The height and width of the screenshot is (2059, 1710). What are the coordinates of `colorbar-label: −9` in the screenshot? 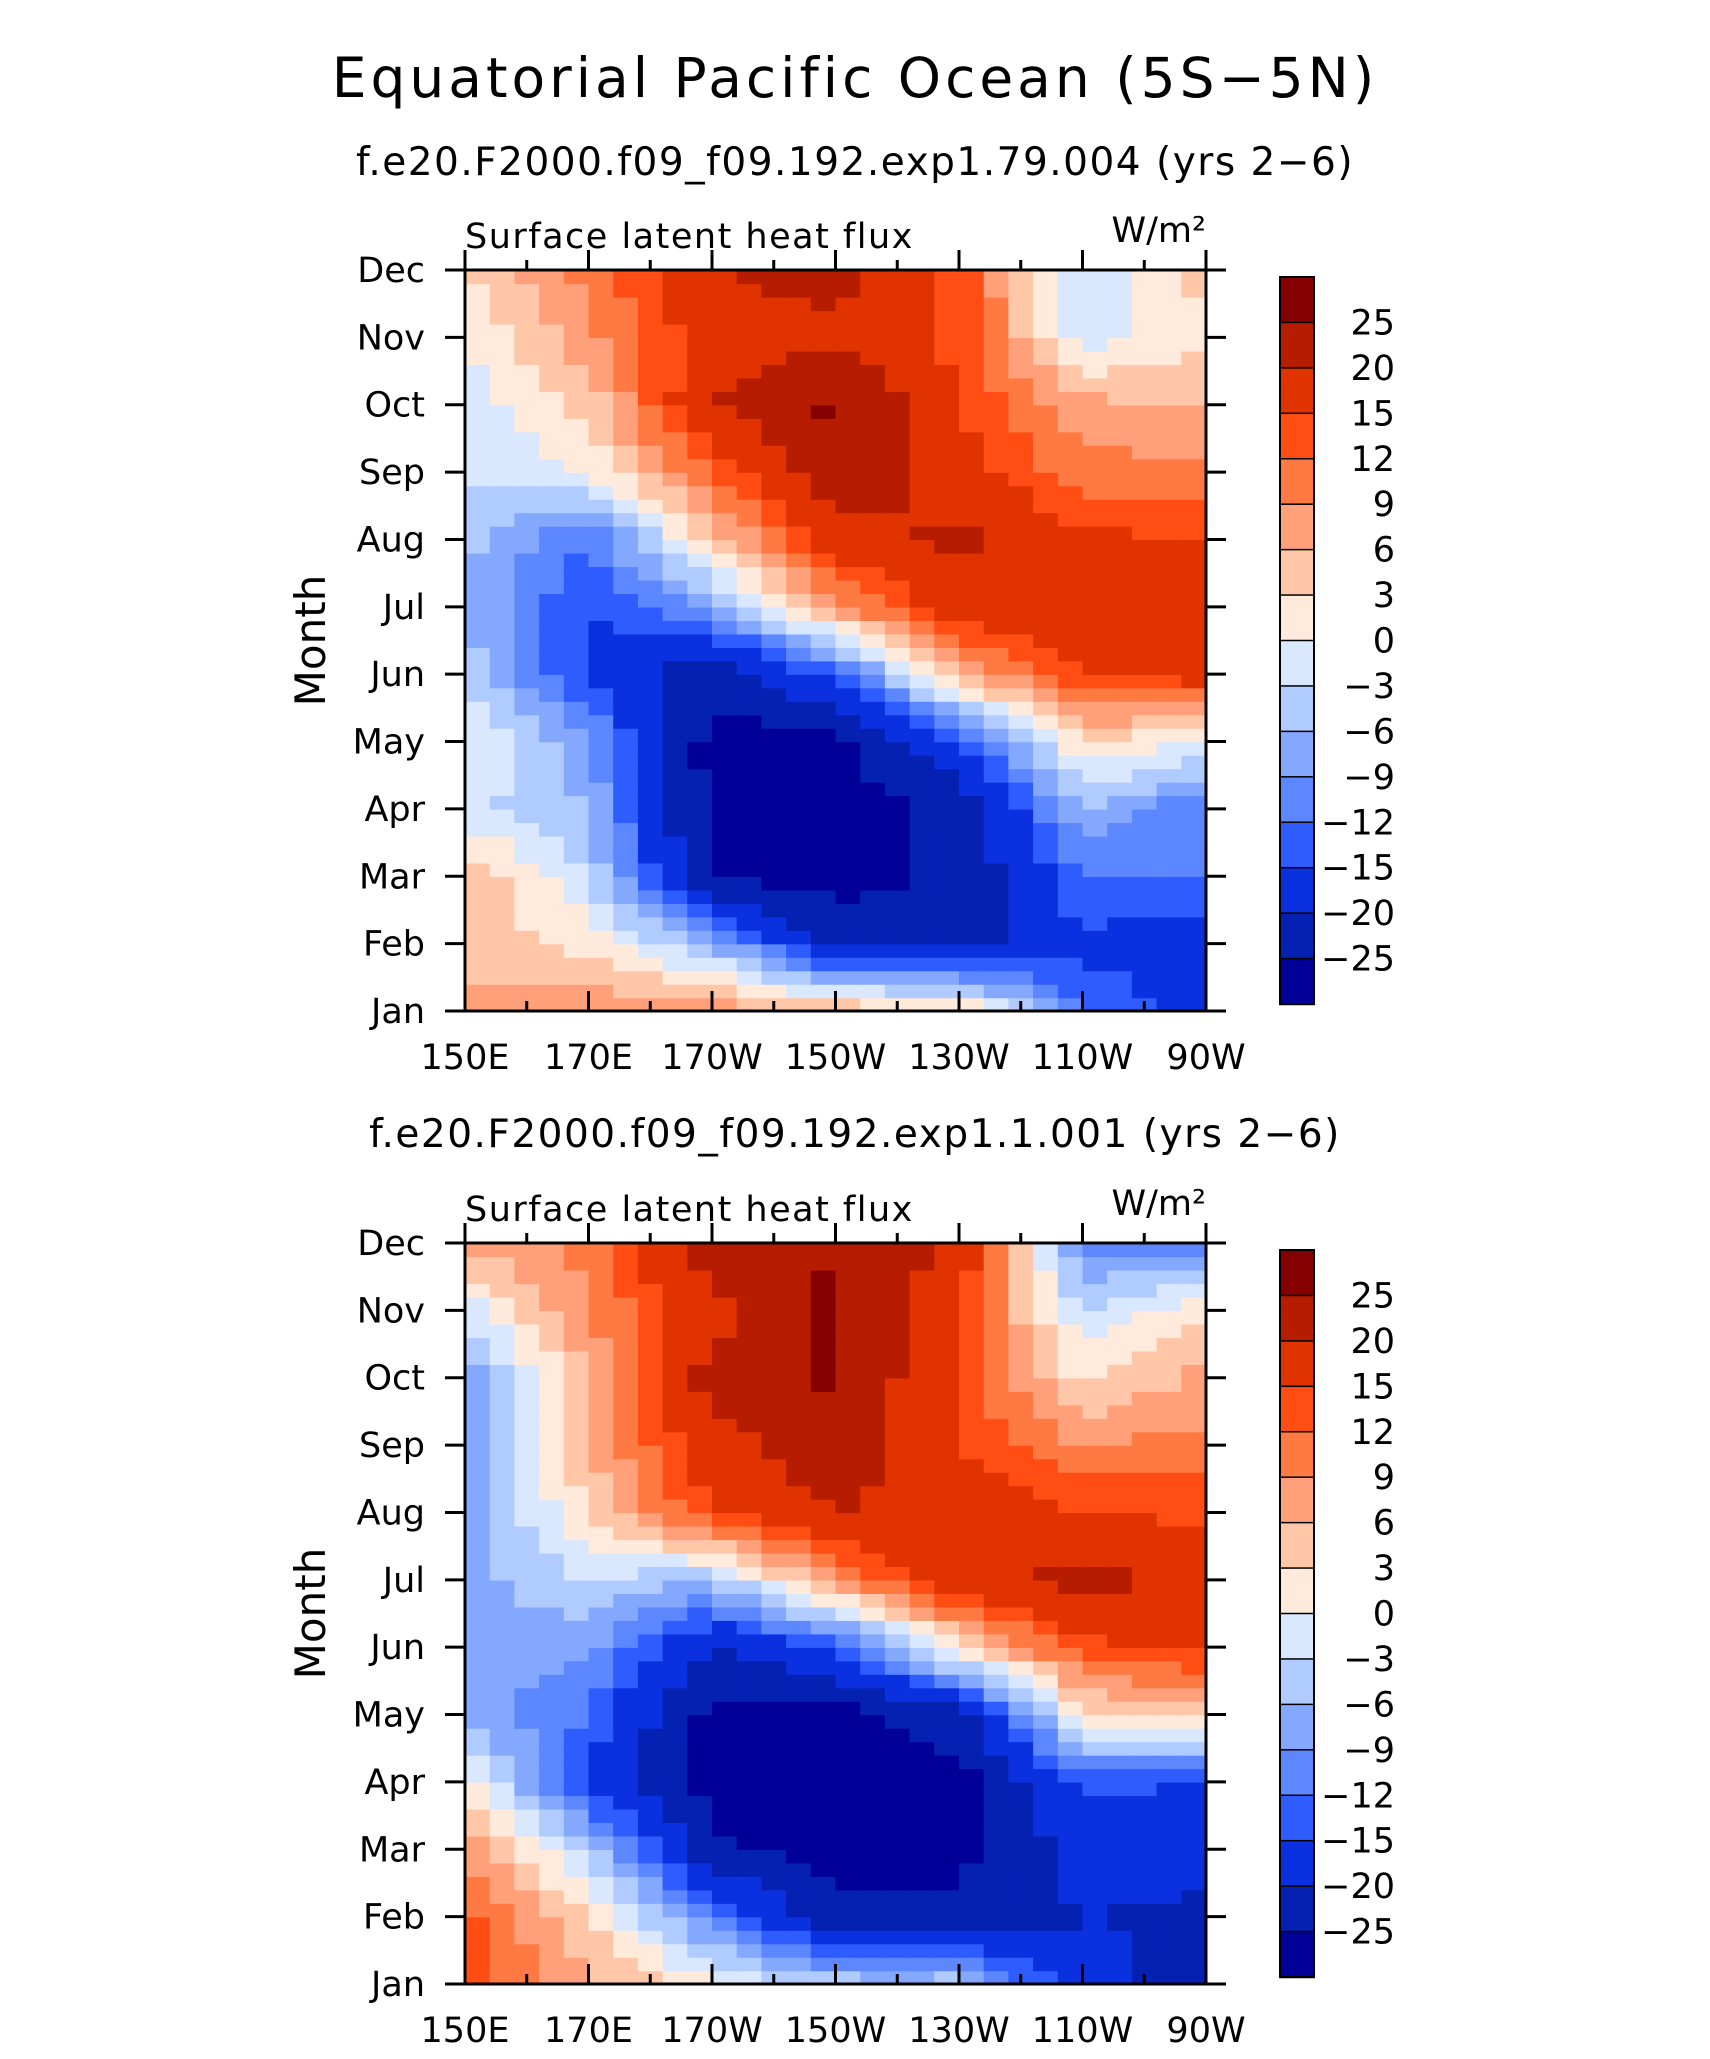 It's located at (1369, 778).